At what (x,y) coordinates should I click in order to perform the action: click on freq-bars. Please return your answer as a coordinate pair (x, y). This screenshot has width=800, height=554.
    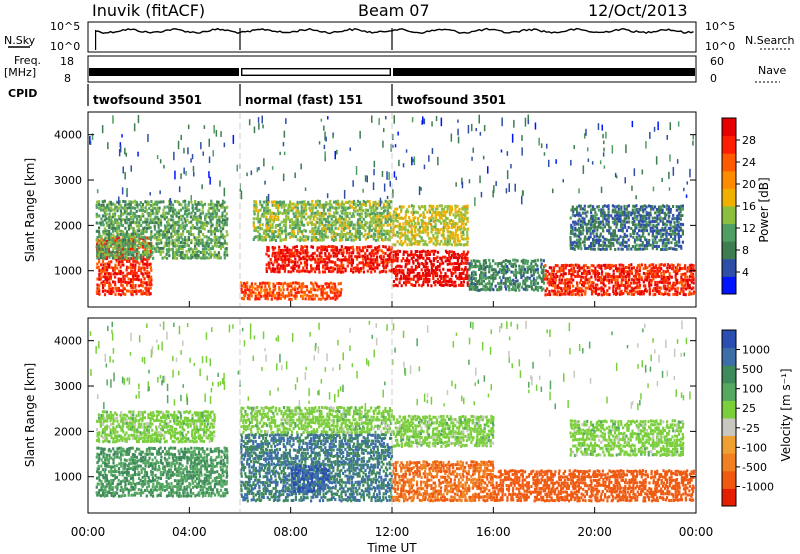
    Looking at the image, I should click on (392, 72).